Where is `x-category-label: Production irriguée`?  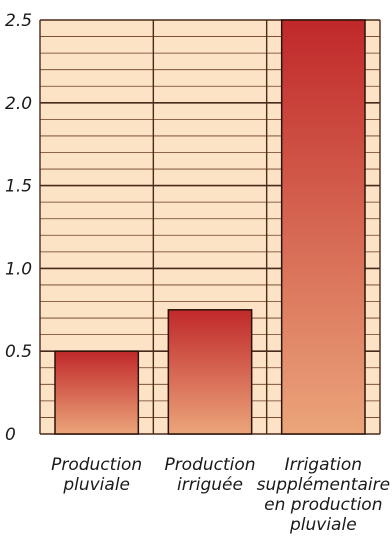 x-category-label: Production irriguée is located at coordinates (209, 475).